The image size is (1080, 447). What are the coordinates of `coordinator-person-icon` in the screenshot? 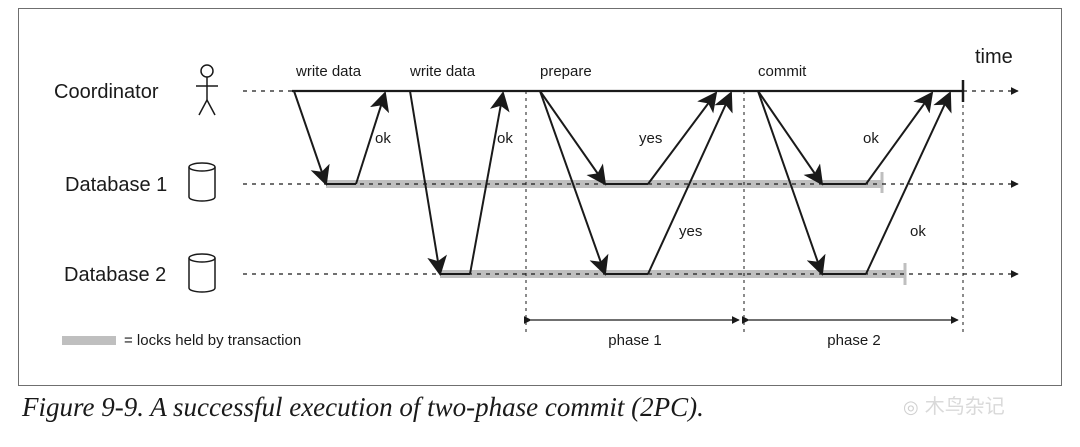 It's located at (207, 90).